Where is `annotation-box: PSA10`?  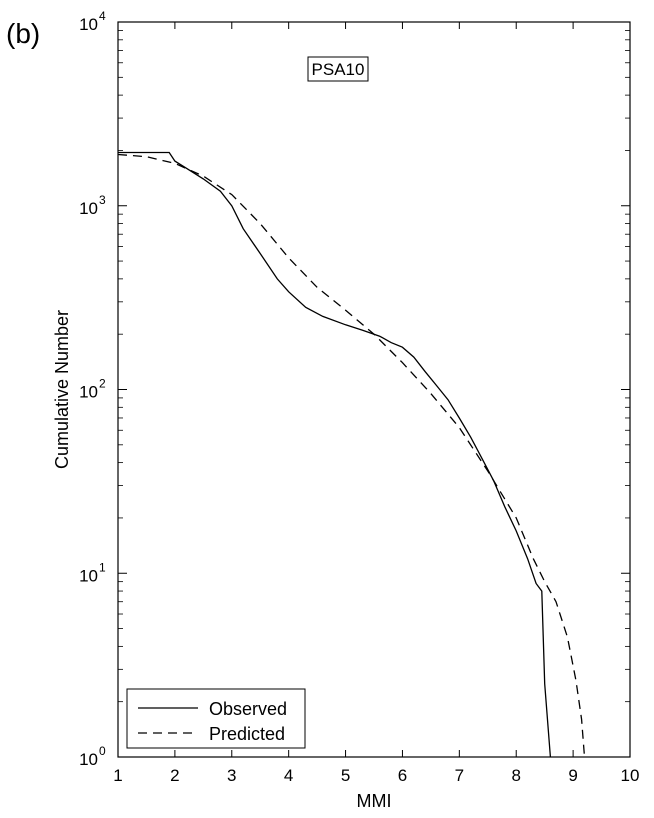 annotation-box: PSA10 is located at coordinates (338, 69).